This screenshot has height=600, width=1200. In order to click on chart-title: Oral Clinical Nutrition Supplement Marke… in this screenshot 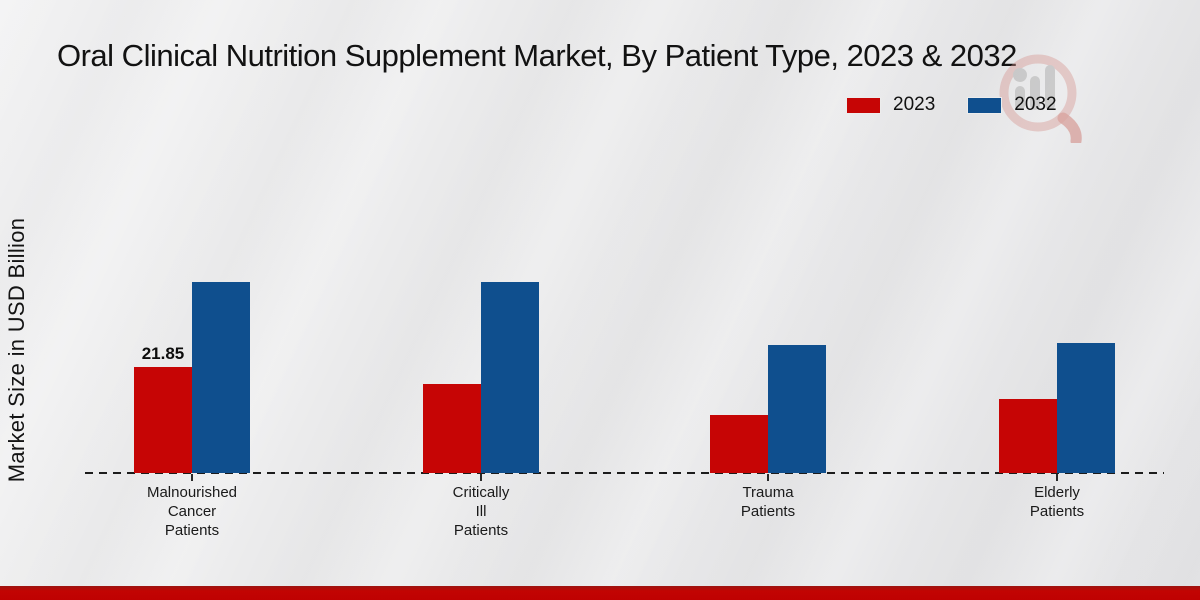, I will do `click(537, 55)`.